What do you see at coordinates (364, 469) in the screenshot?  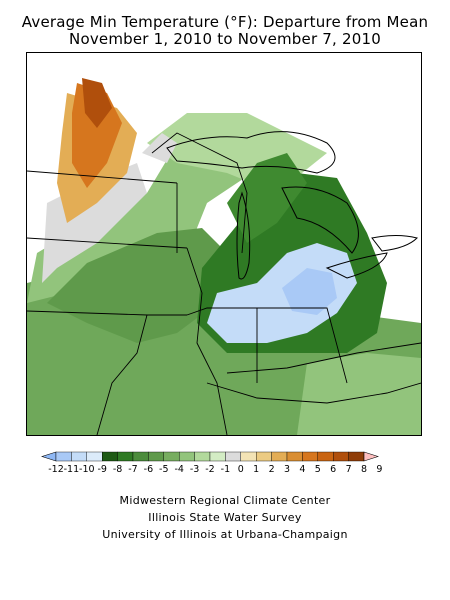 I see `legend-label: 8` at bounding box center [364, 469].